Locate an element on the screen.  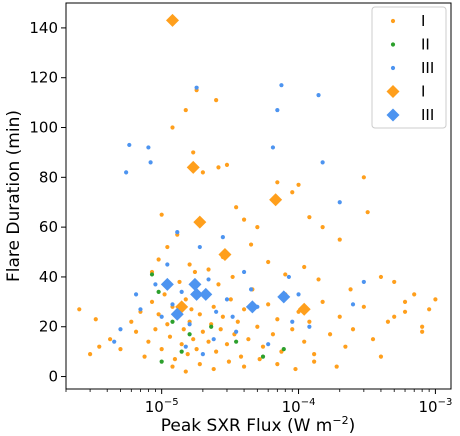
x-tick-label-exponent: −3 is located at coordinates (445, 402).